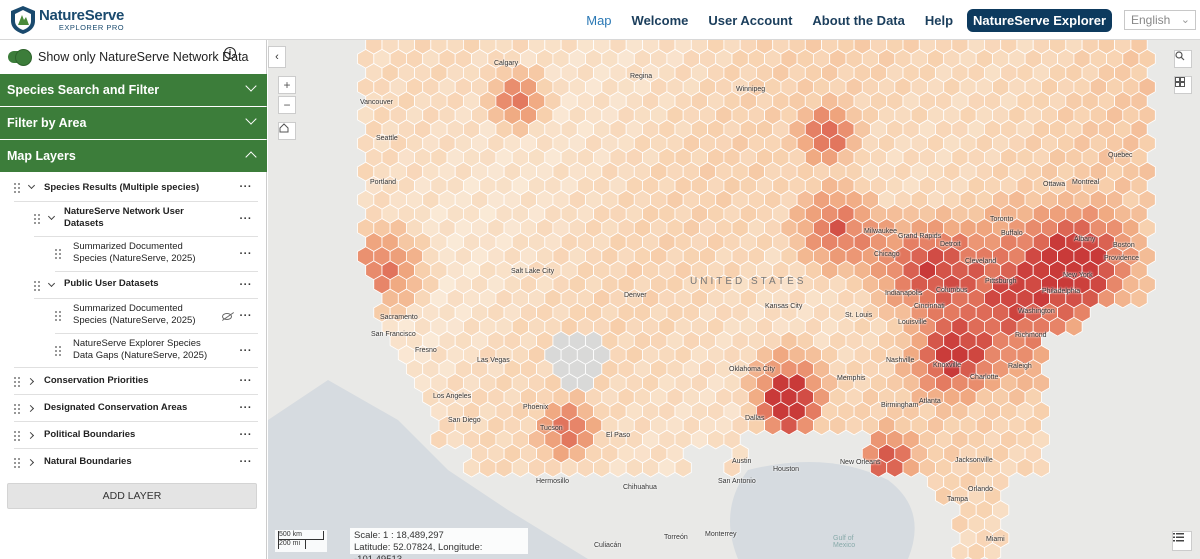 The image size is (1200, 559). Describe the element at coordinates (1039, 20) in the screenshot. I see `natureserve-explorer-button: NatureServe Explorer` at that location.